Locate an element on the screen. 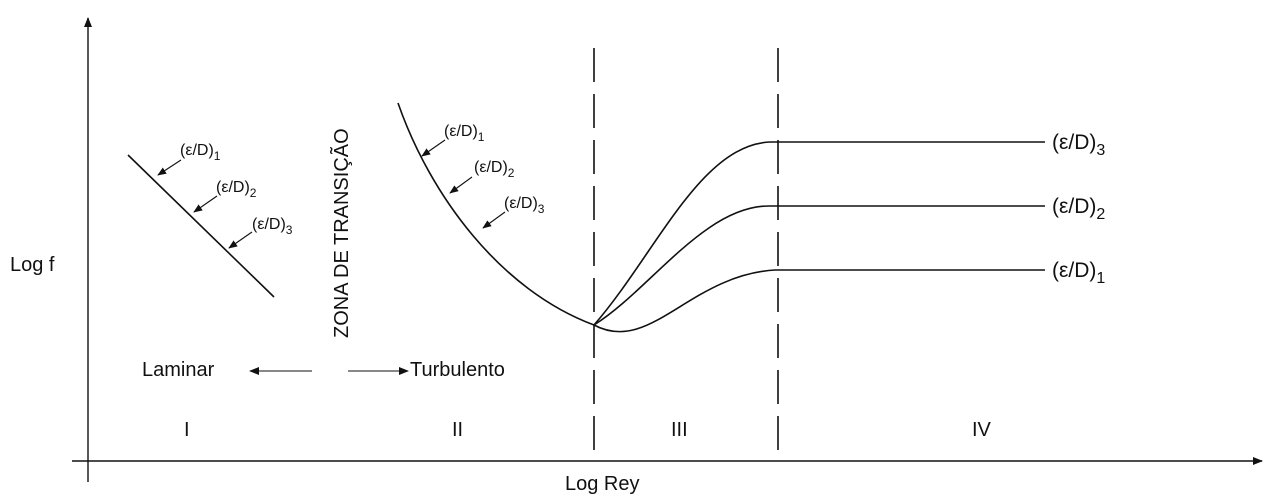  laminar-roughness-label-3: (ε/D)3 is located at coordinates (272, 226).